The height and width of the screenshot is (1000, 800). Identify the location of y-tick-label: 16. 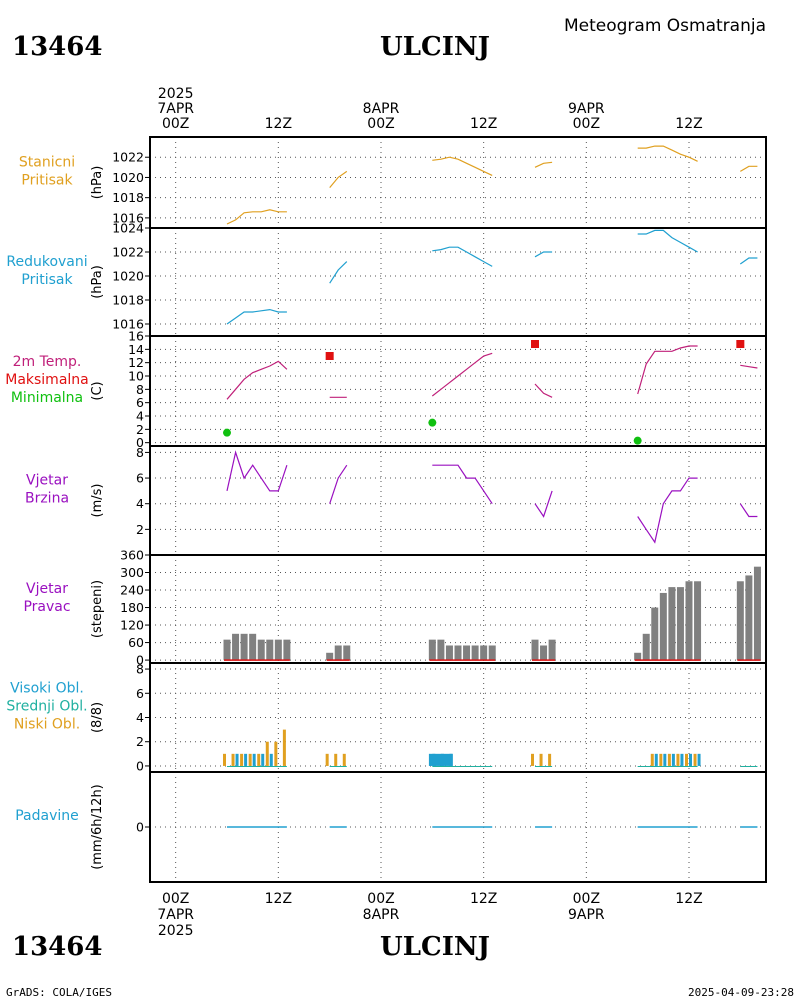
(136, 336).